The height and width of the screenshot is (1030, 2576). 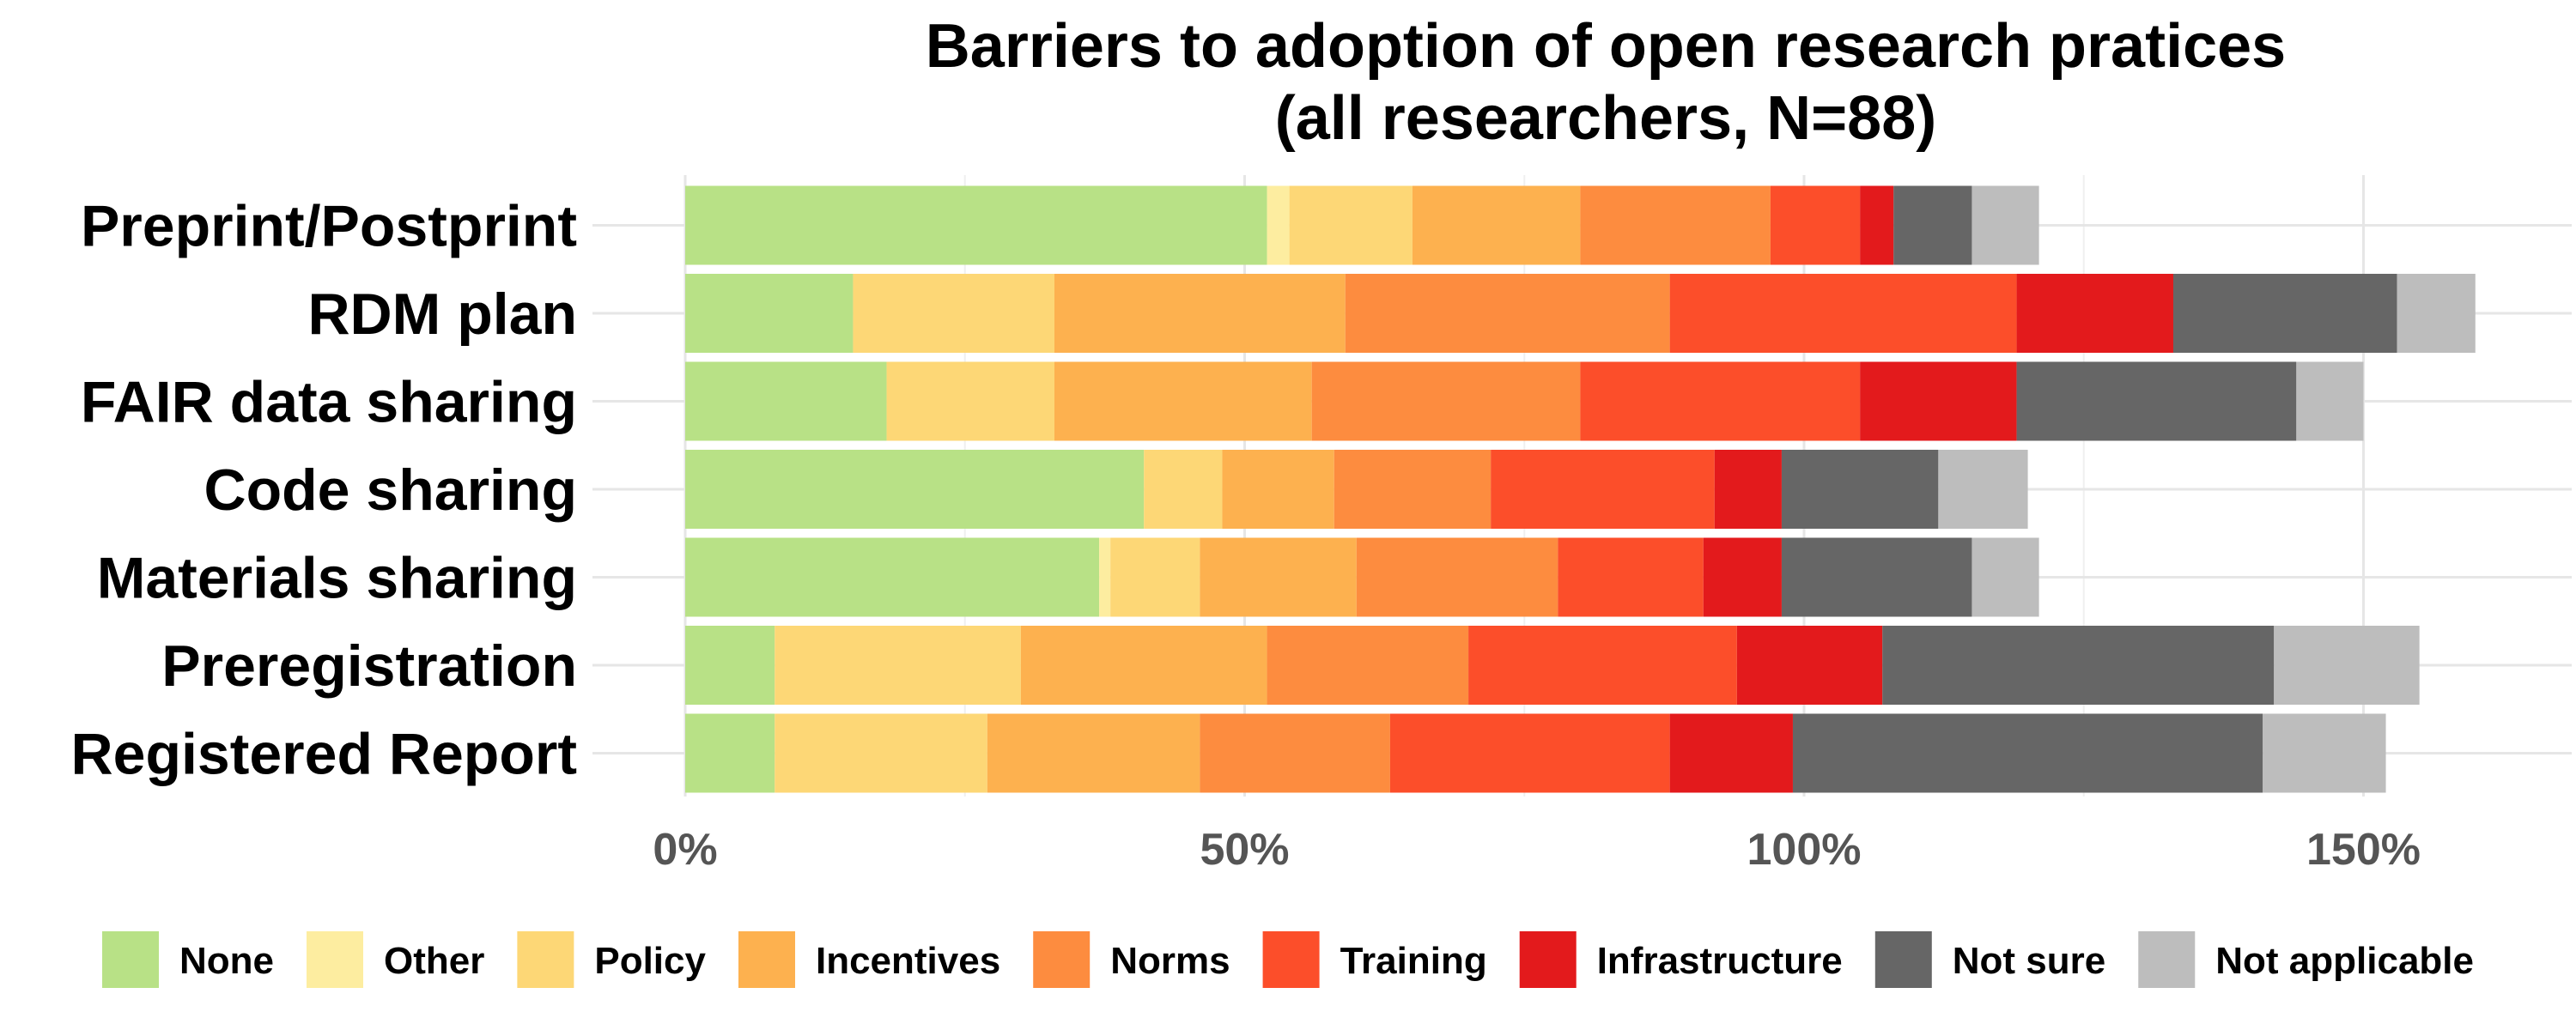 I want to click on bar-preprint-postprint-policy, so click(x=1351, y=225).